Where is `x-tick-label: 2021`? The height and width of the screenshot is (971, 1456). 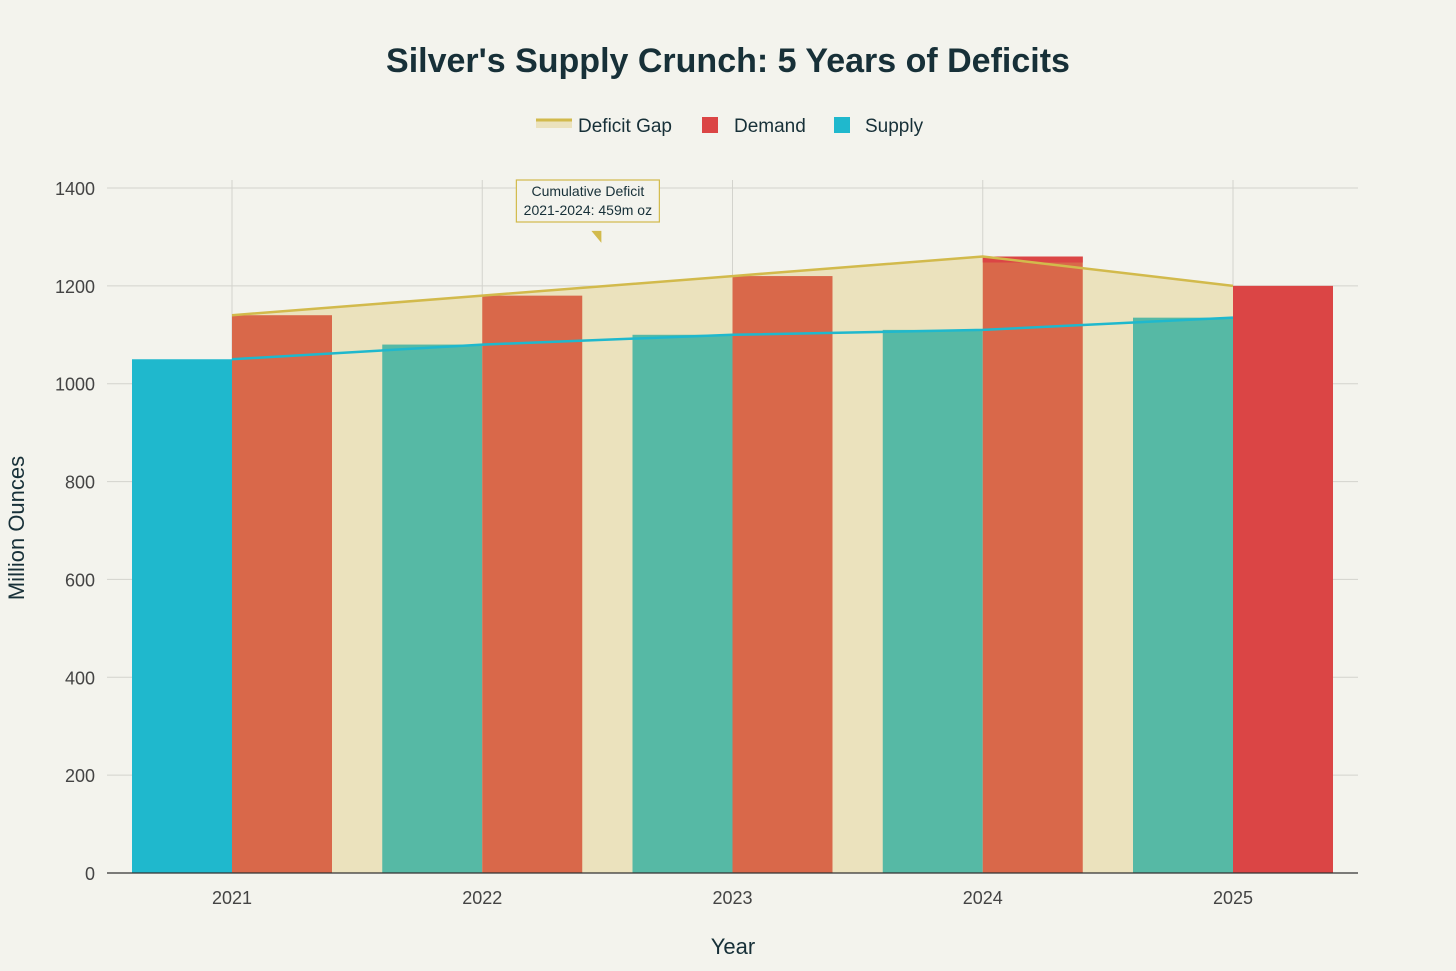 x-tick-label: 2021 is located at coordinates (232, 898).